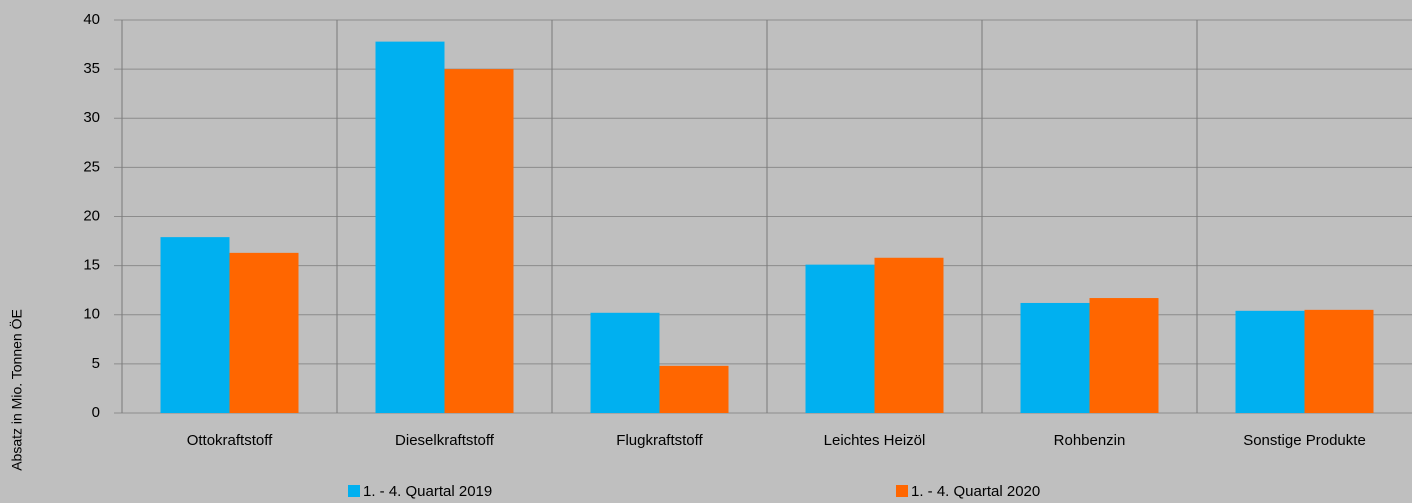 This screenshot has height=503, width=1412. What do you see at coordinates (1090, 440) in the screenshot?
I see `x-tick-label: Rohbenzin` at bounding box center [1090, 440].